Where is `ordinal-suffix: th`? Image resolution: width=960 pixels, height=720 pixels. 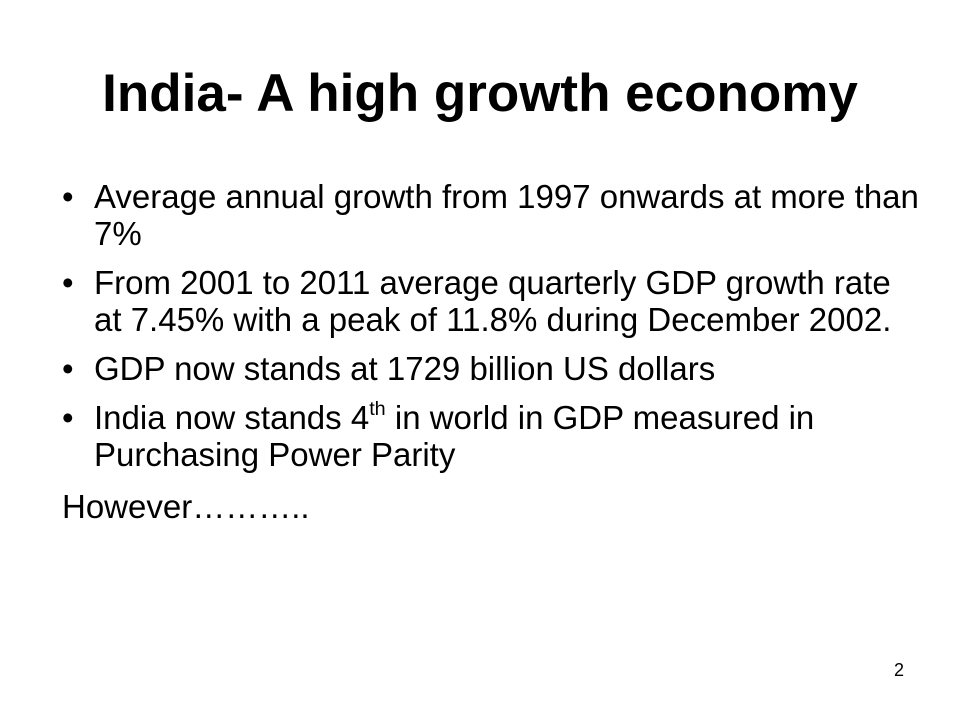
ordinal-suffix: th is located at coordinates (377, 409).